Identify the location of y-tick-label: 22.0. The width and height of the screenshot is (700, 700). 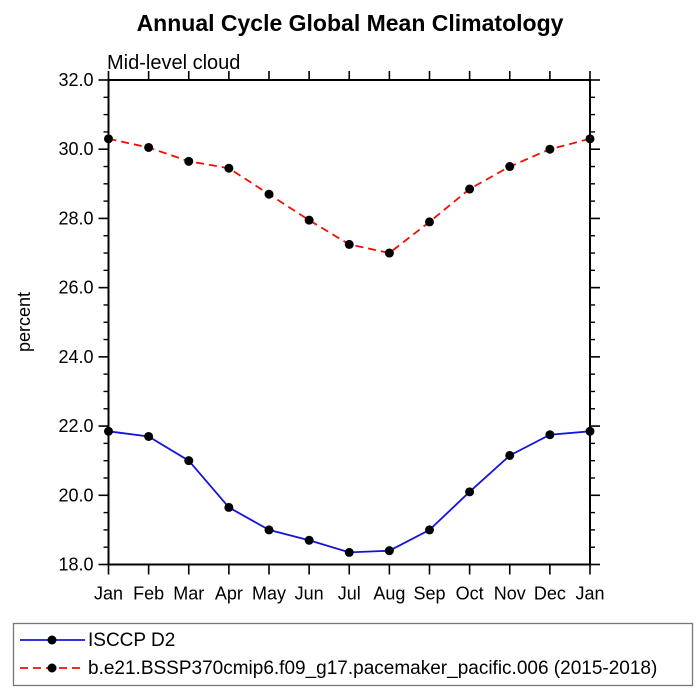
(75, 426).